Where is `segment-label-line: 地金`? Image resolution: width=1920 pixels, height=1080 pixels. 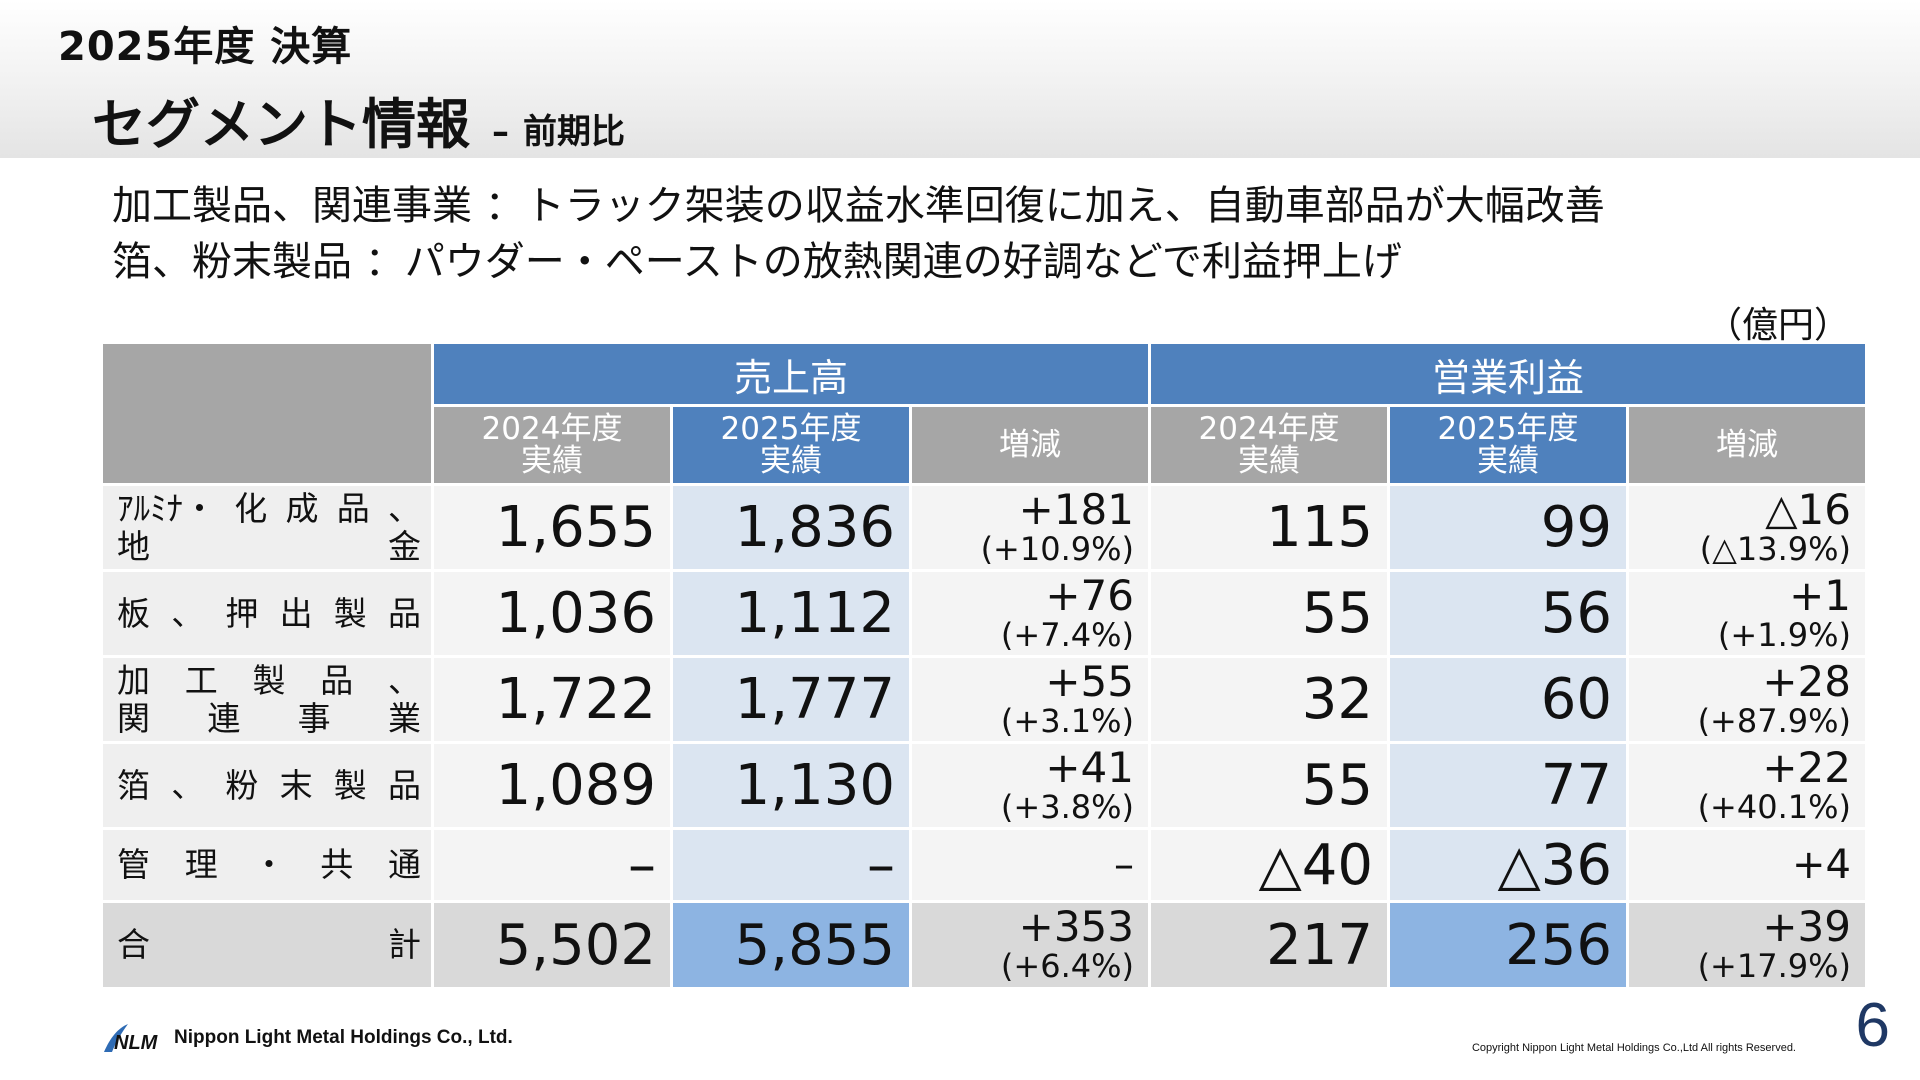 segment-label-line: 地金 is located at coordinates (269, 546).